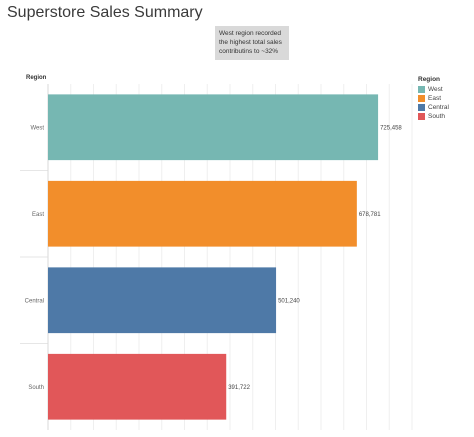 The height and width of the screenshot is (437, 474). What do you see at coordinates (202, 213) in the screenshot?
I see `bar-east` at bounding box center [202, 213].